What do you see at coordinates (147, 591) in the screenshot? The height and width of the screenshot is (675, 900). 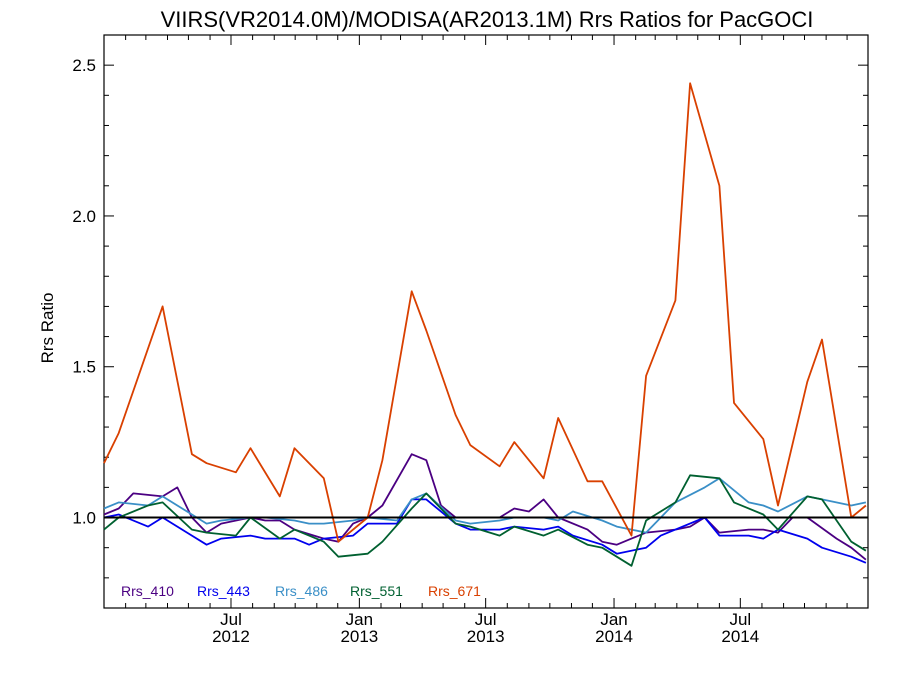 I see `legend-entry: Rrs_410` at bounding box center [147, 591].